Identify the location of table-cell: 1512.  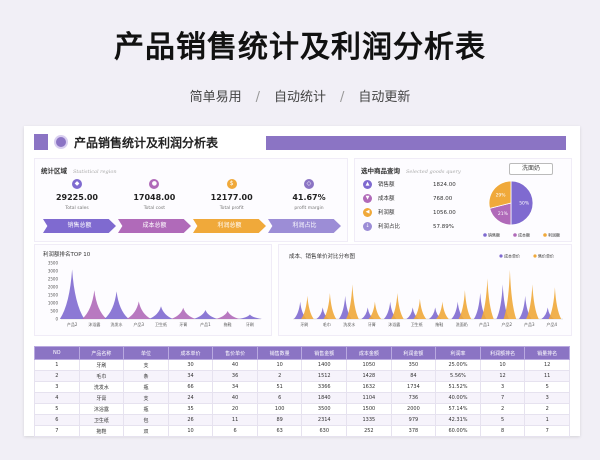
(324, 376).